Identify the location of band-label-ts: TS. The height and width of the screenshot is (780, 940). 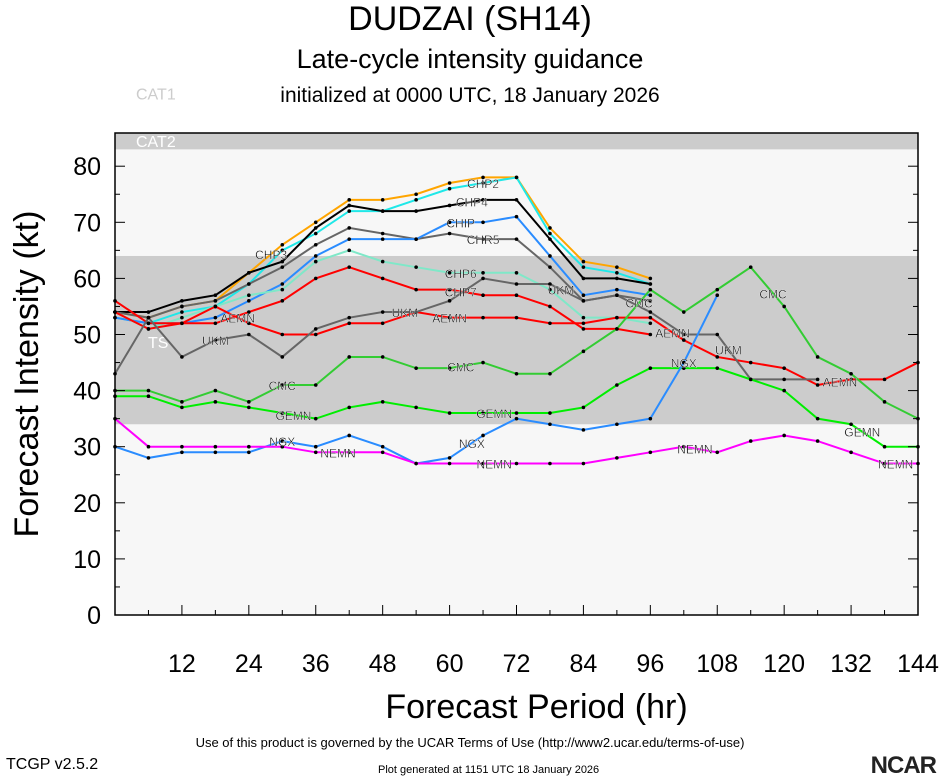
(158, 343).